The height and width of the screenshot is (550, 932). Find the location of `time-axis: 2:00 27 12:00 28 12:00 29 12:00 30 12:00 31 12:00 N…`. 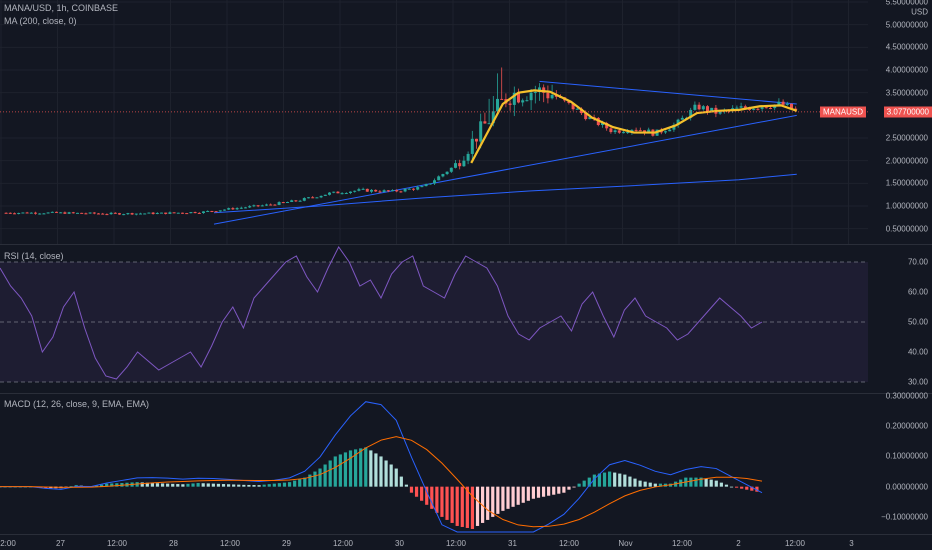

time-axis: 2:00 27 12:00 28 12:00 29 12:00 30 12:00 31 12:00 N… is located at coordinates (434, 542).